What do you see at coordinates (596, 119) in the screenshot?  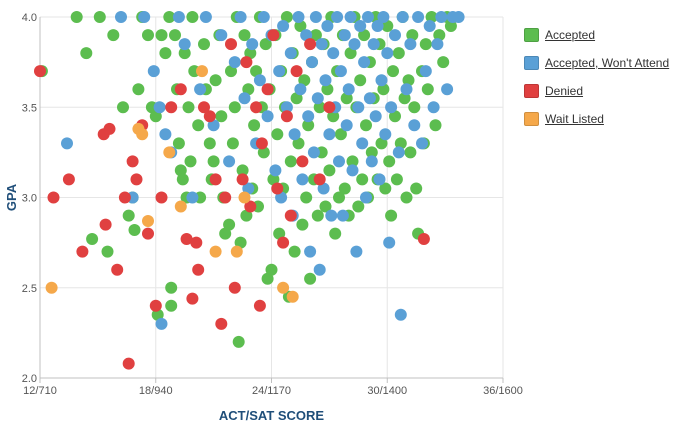 I see `legend-item: Wait Listed` at bounding box center [596, 119].